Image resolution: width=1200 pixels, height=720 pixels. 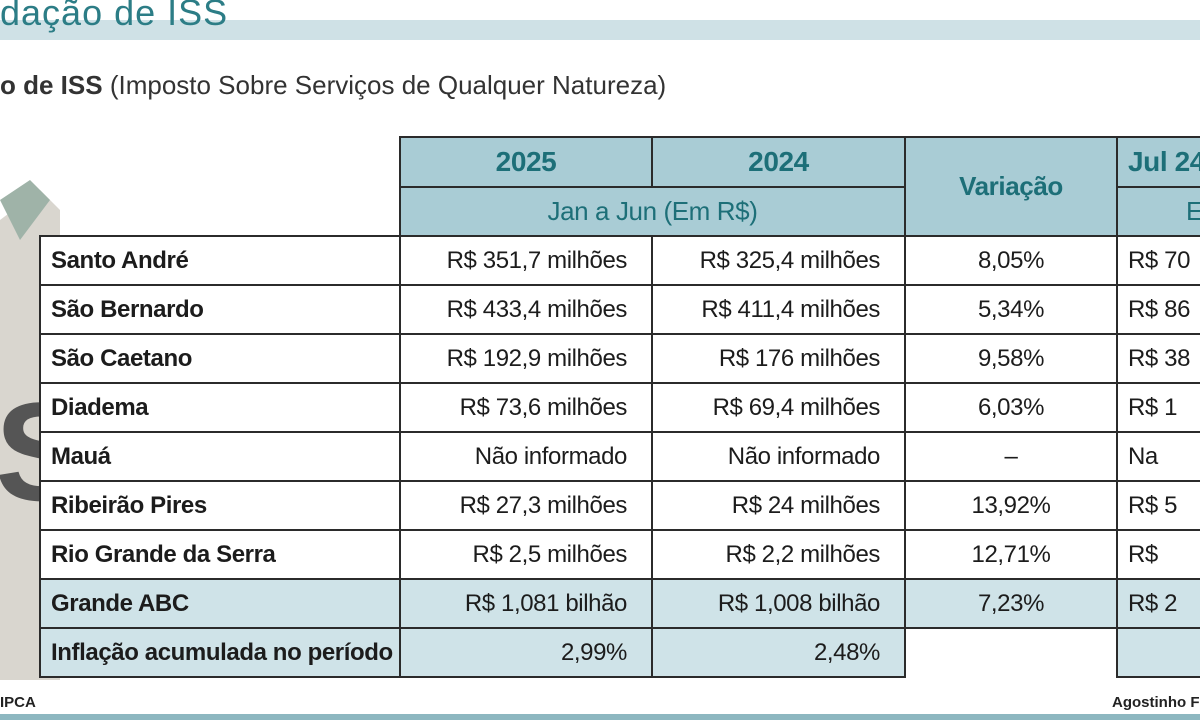 I want to click on table-cell: R$ 2, so click(x=1158, y=603).